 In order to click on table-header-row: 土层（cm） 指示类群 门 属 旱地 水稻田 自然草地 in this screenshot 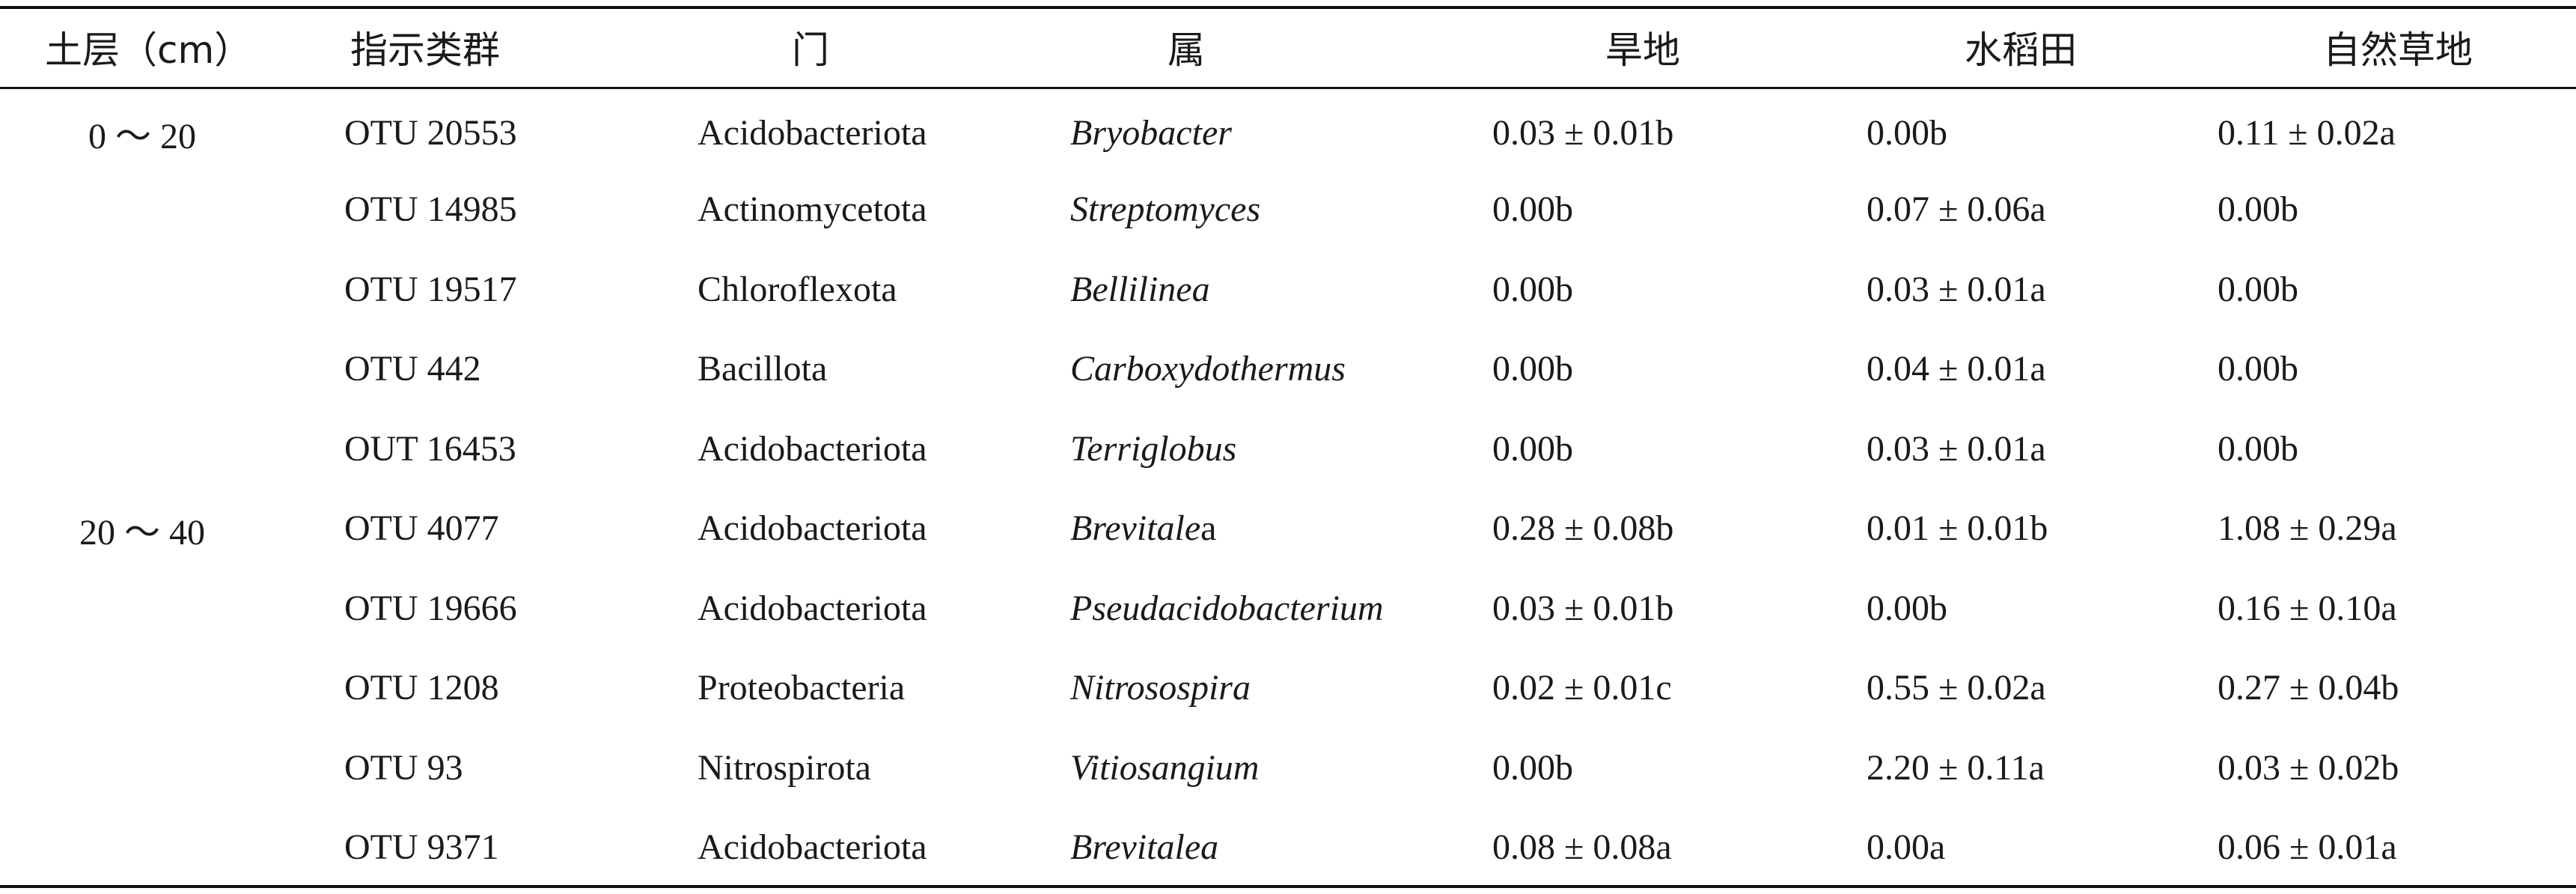, I will do `click(1288, 47)`.